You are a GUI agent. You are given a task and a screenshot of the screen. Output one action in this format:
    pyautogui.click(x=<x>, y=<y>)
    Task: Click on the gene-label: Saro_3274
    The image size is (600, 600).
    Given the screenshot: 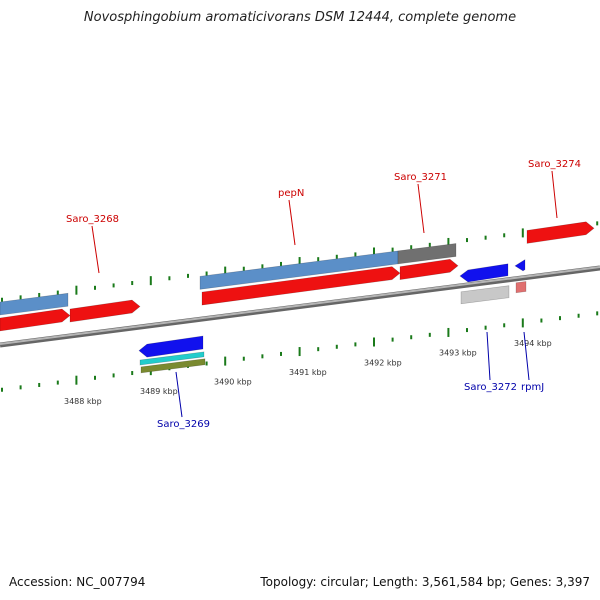 What is the action you would take?
    pyautogui.click(x=554, y=164)
    